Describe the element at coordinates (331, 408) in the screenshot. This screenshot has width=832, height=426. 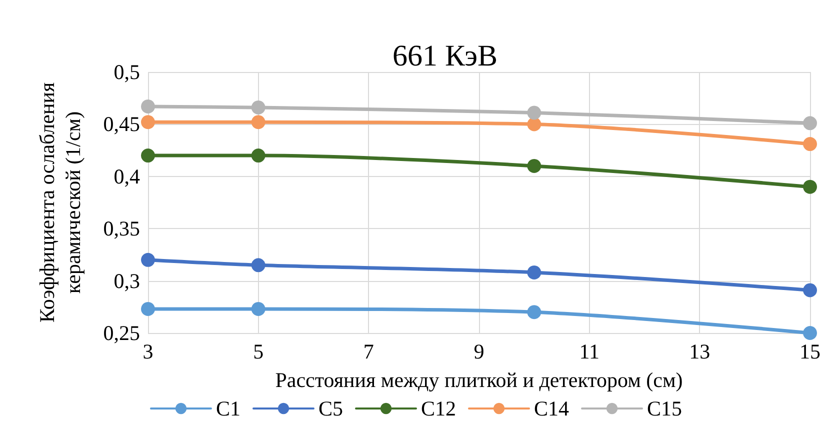
I see `legend-label: C5` at that location.